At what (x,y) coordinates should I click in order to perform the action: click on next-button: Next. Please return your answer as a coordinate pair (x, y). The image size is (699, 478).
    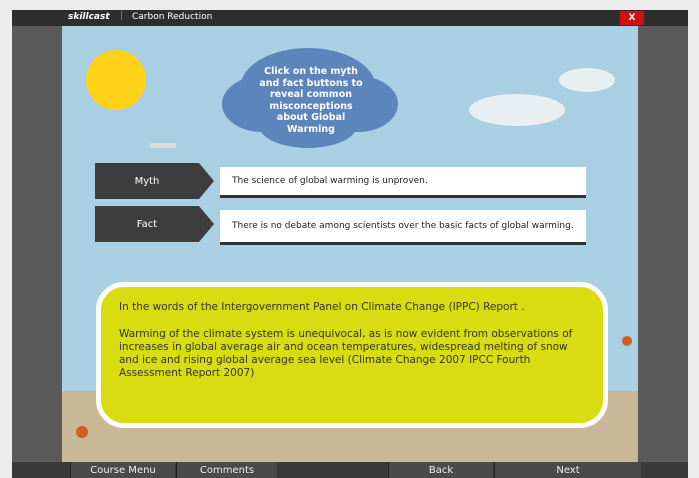
    Looking at the image, I should click on (567, 470).